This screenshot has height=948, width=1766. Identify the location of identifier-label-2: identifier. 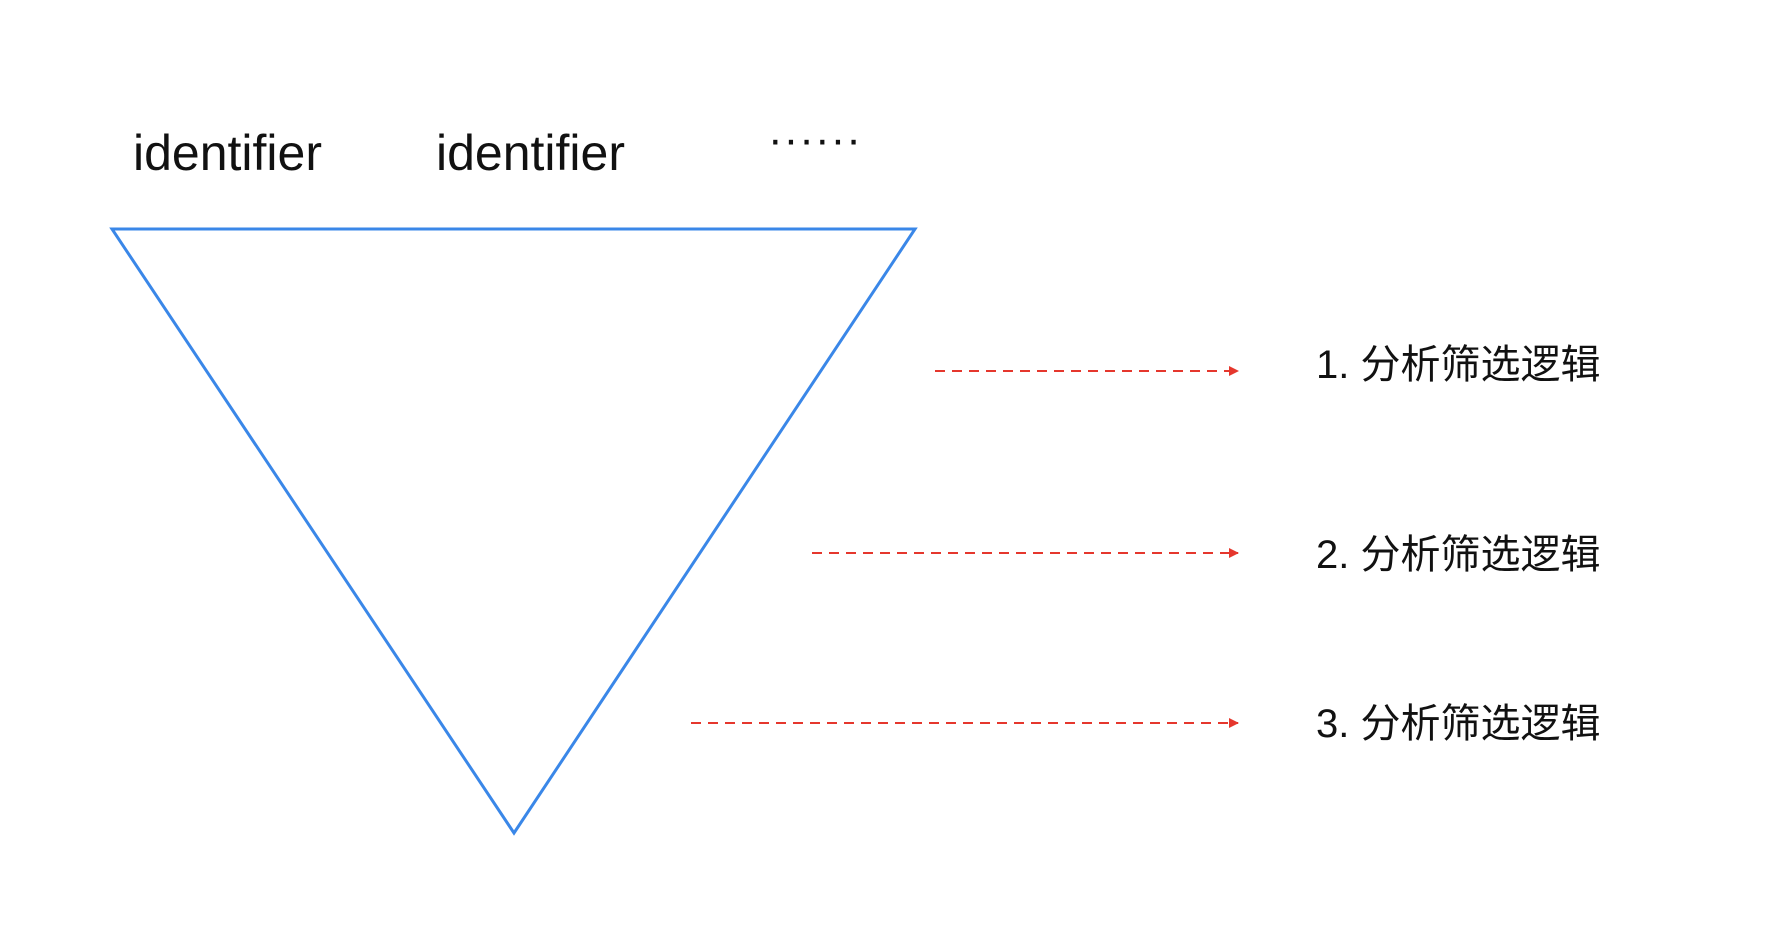
(530, 153).